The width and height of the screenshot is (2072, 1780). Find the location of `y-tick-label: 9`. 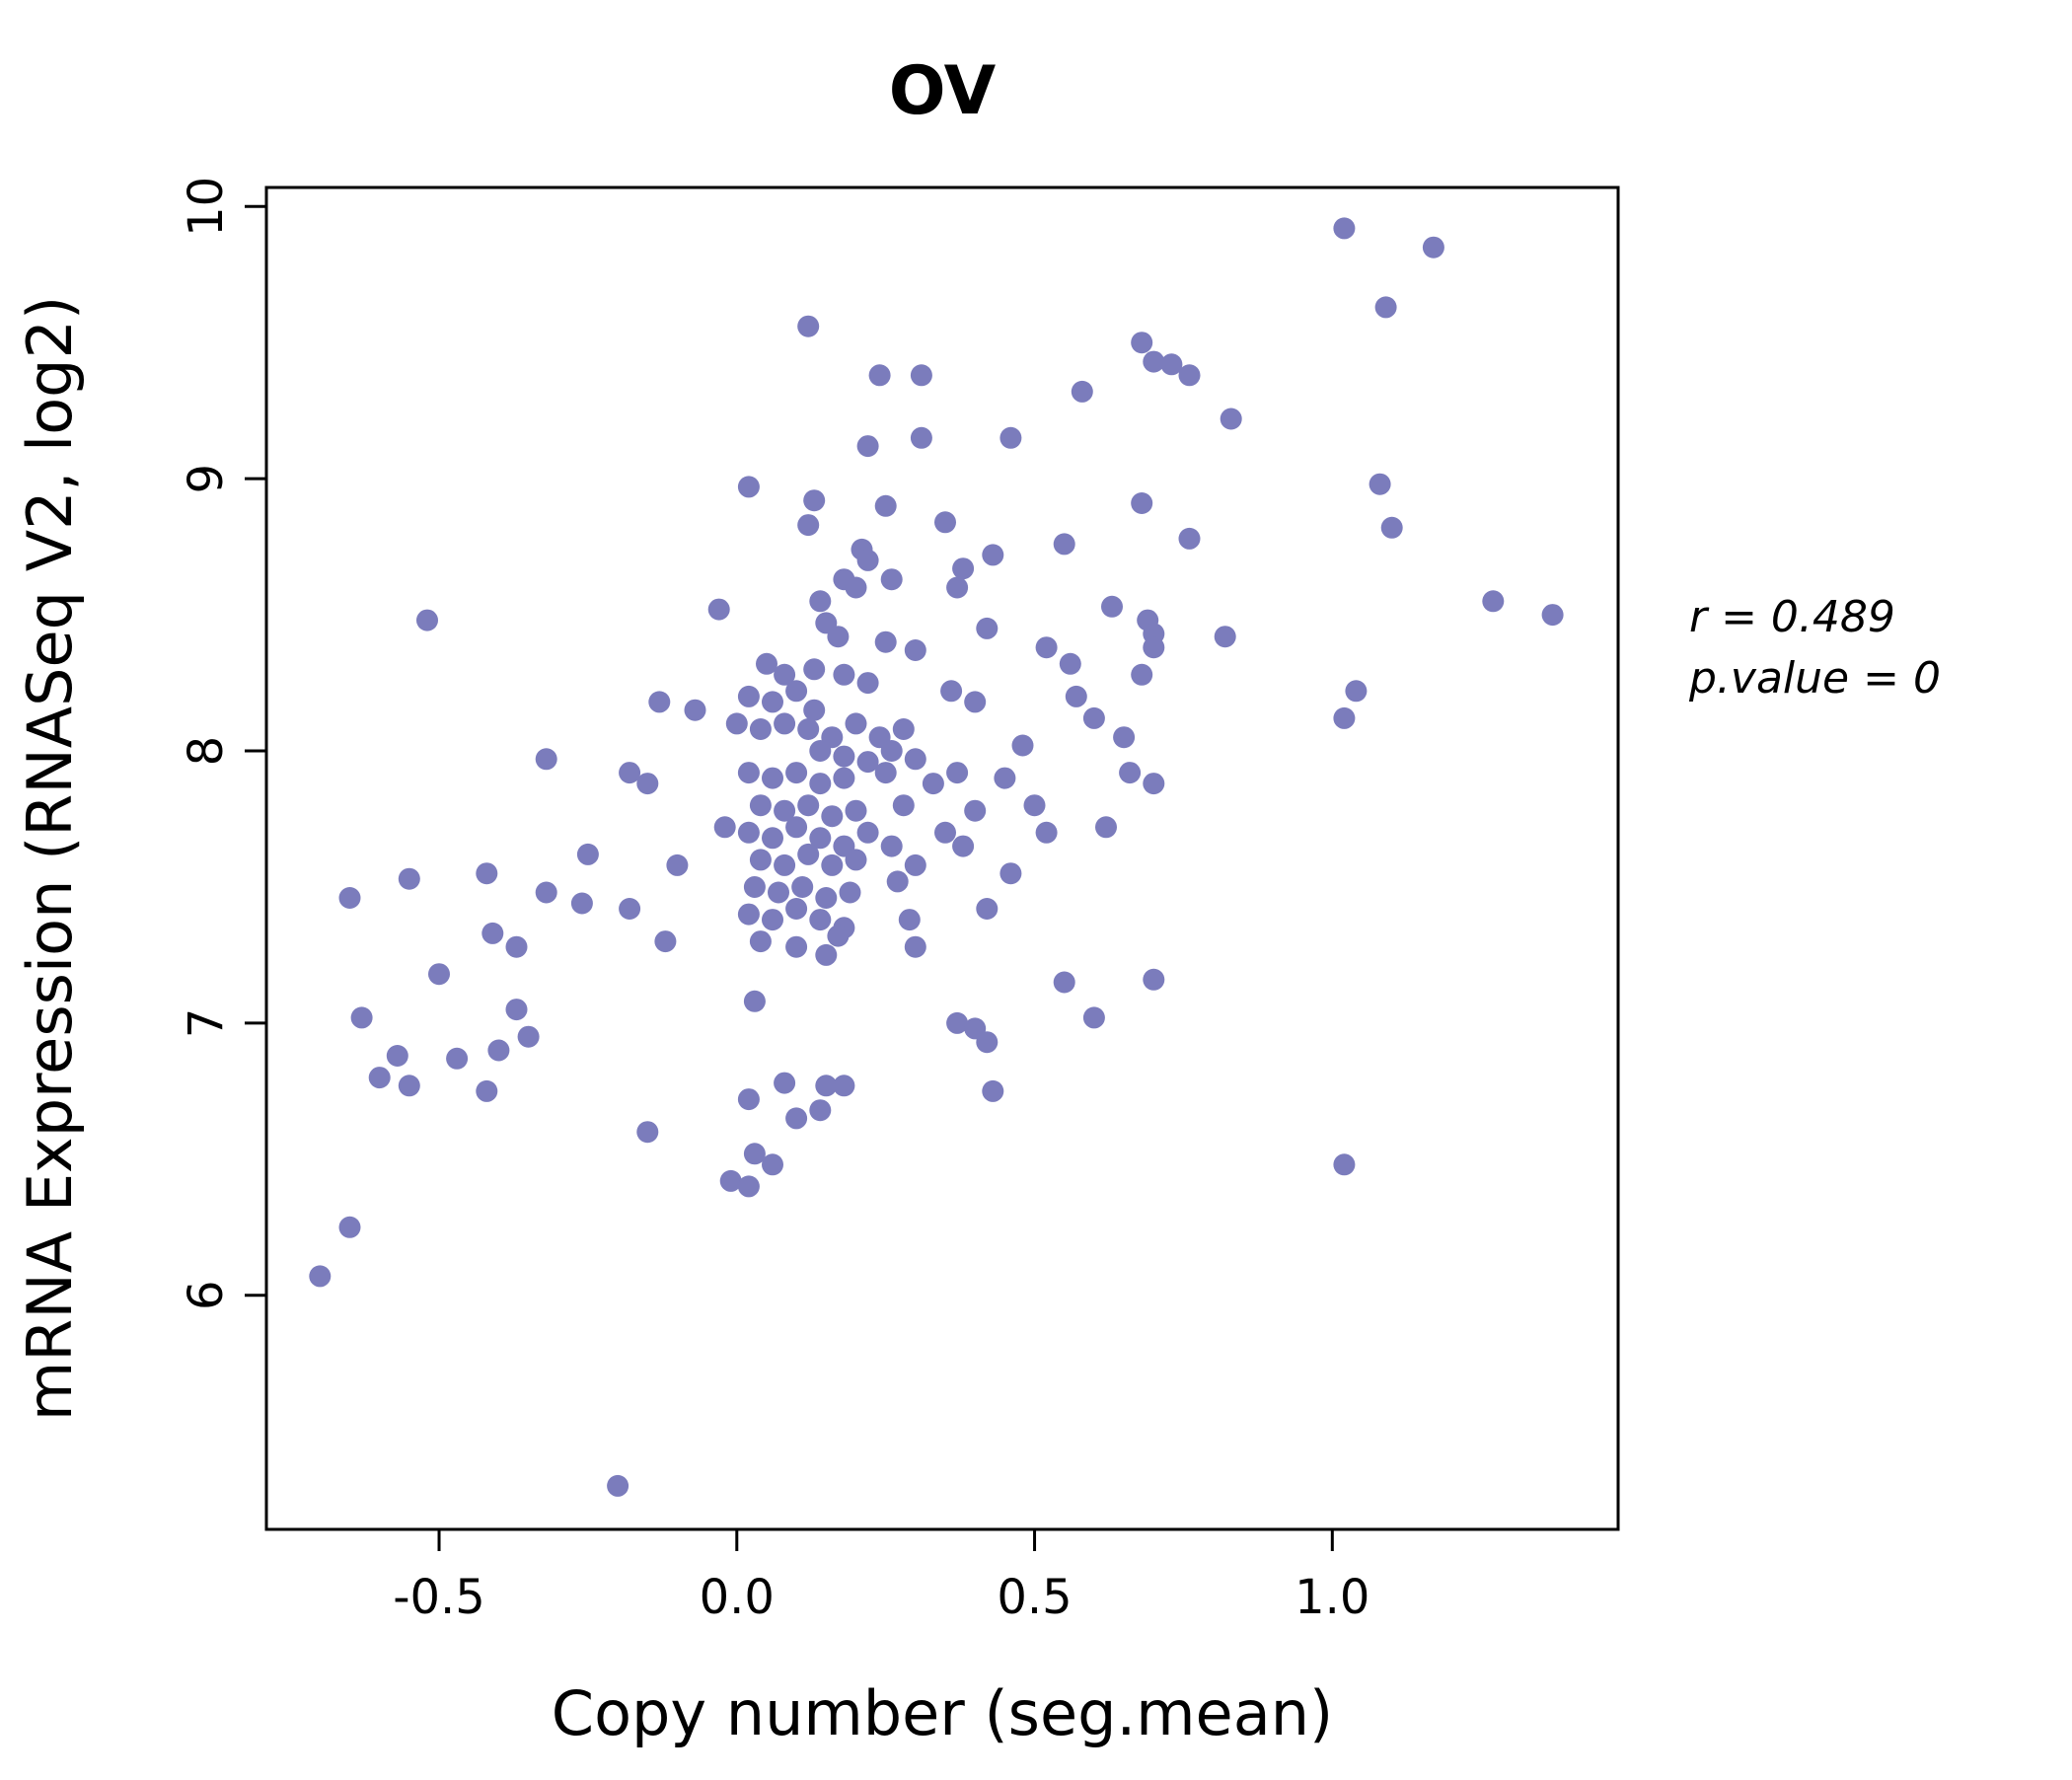

y-tick-label: 9 is located at coordinates (206, 479).